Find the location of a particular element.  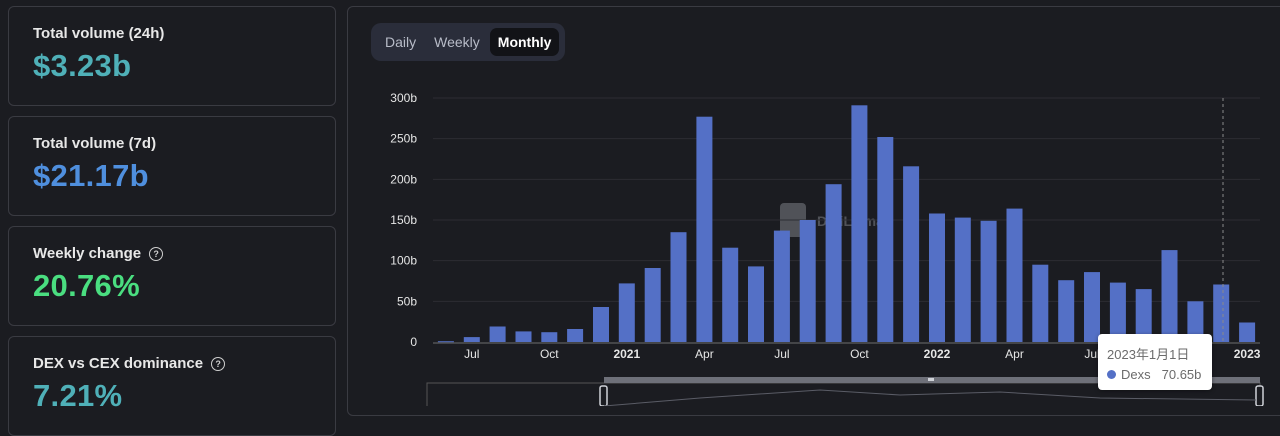

y-tick-label: 100b is located at coordinates (403, 261).